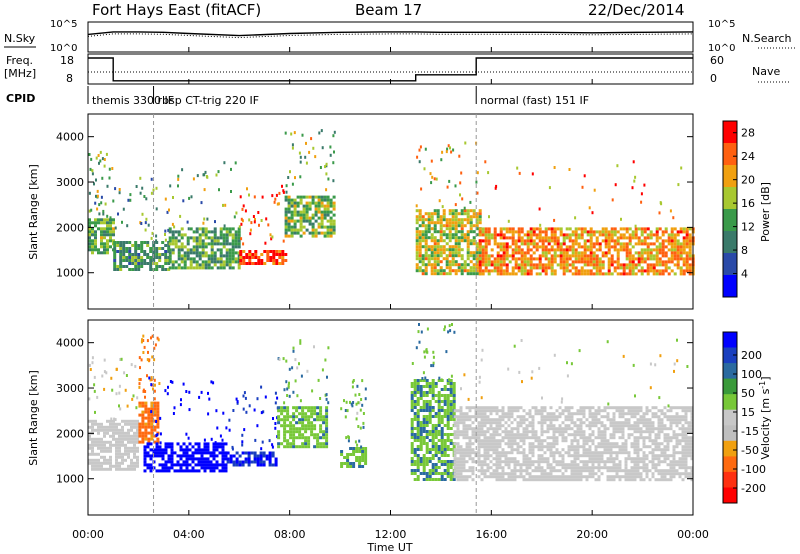 This screenshot has height=554, width=800. I want to click on nsearch-label: N.Search, so click(767, 38).